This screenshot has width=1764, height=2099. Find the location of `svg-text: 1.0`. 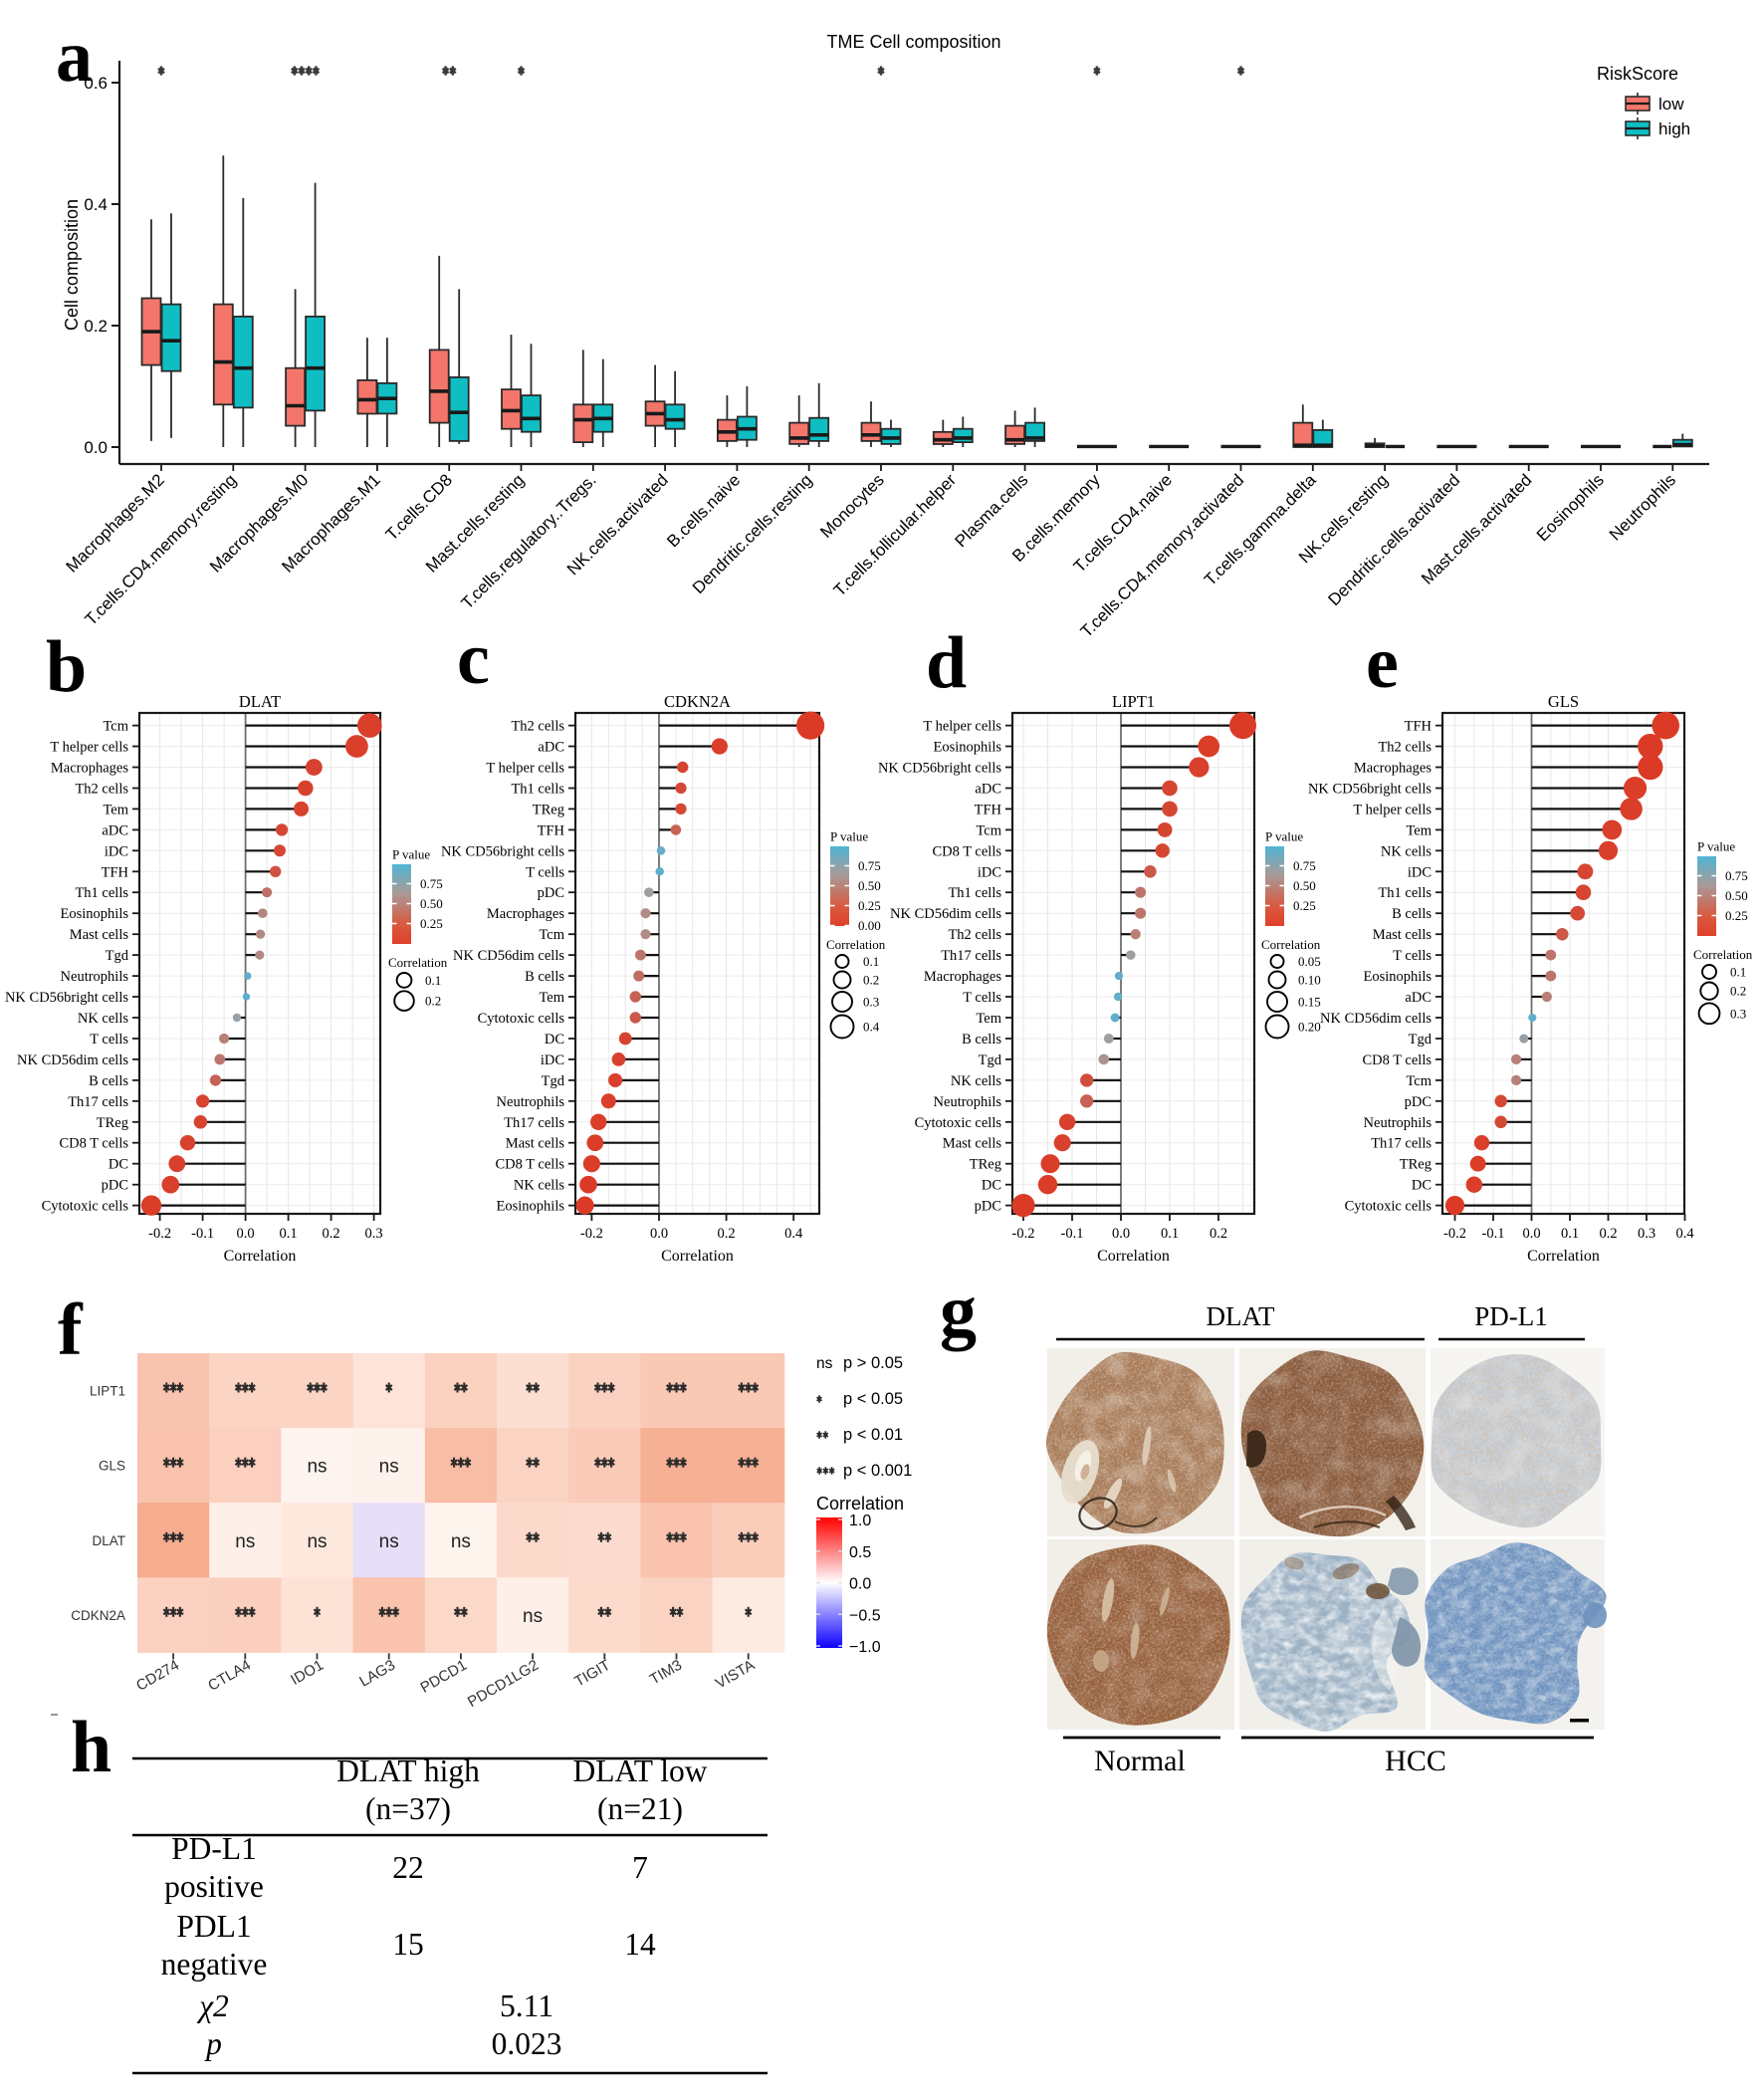

svg-text: 1.0 is located at coordinates (860, 1521).